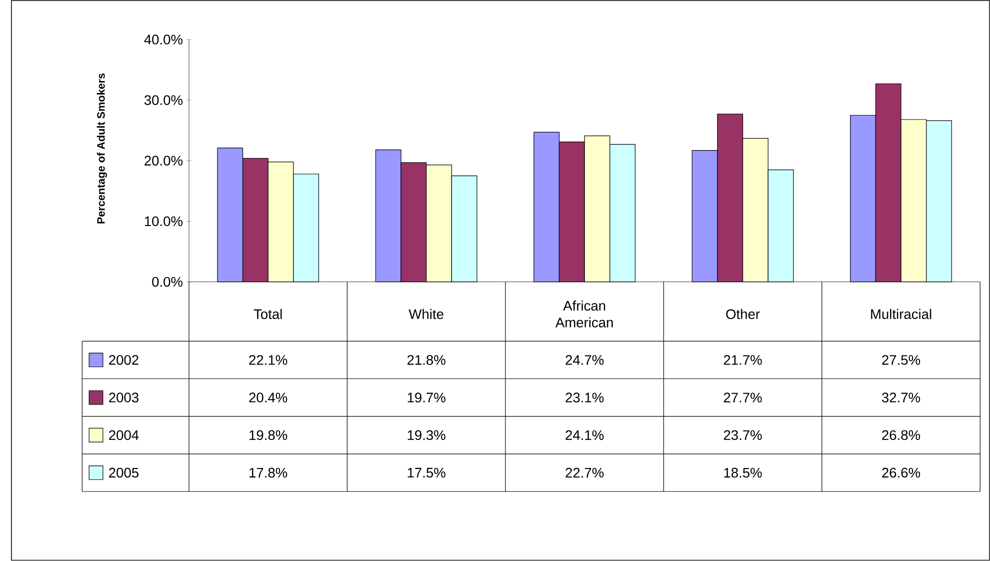  What do you see at coordinates (427, 397) in the screenshot?
I see `data-label: 19.7%` at bounding box center [427, 397].